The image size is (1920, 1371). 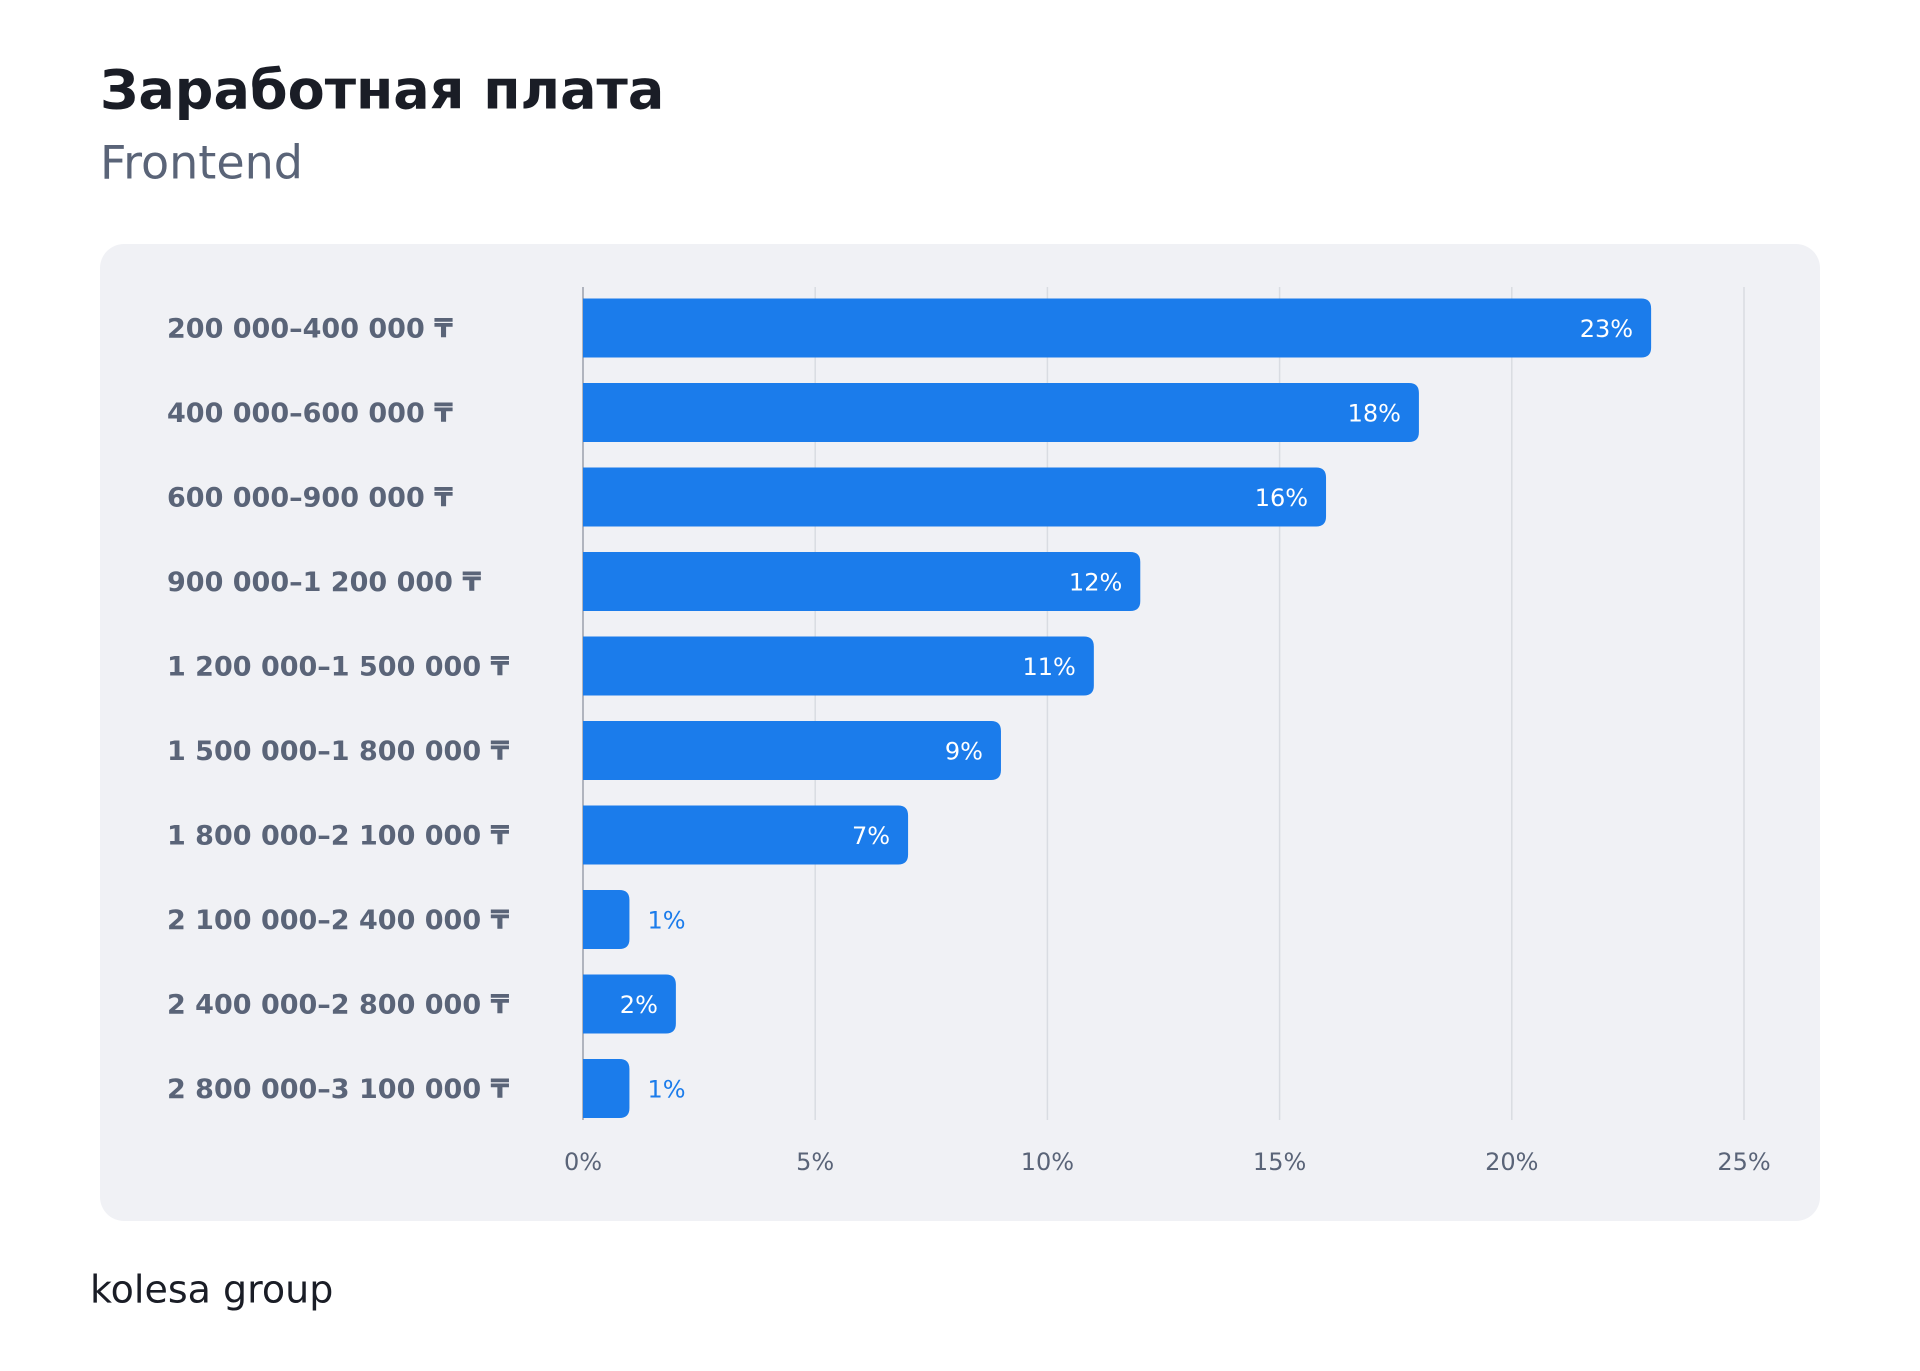 I want to click on y-tick-label: 2 400 000–2 800 000 ₸, so click(x=338, y=1005).